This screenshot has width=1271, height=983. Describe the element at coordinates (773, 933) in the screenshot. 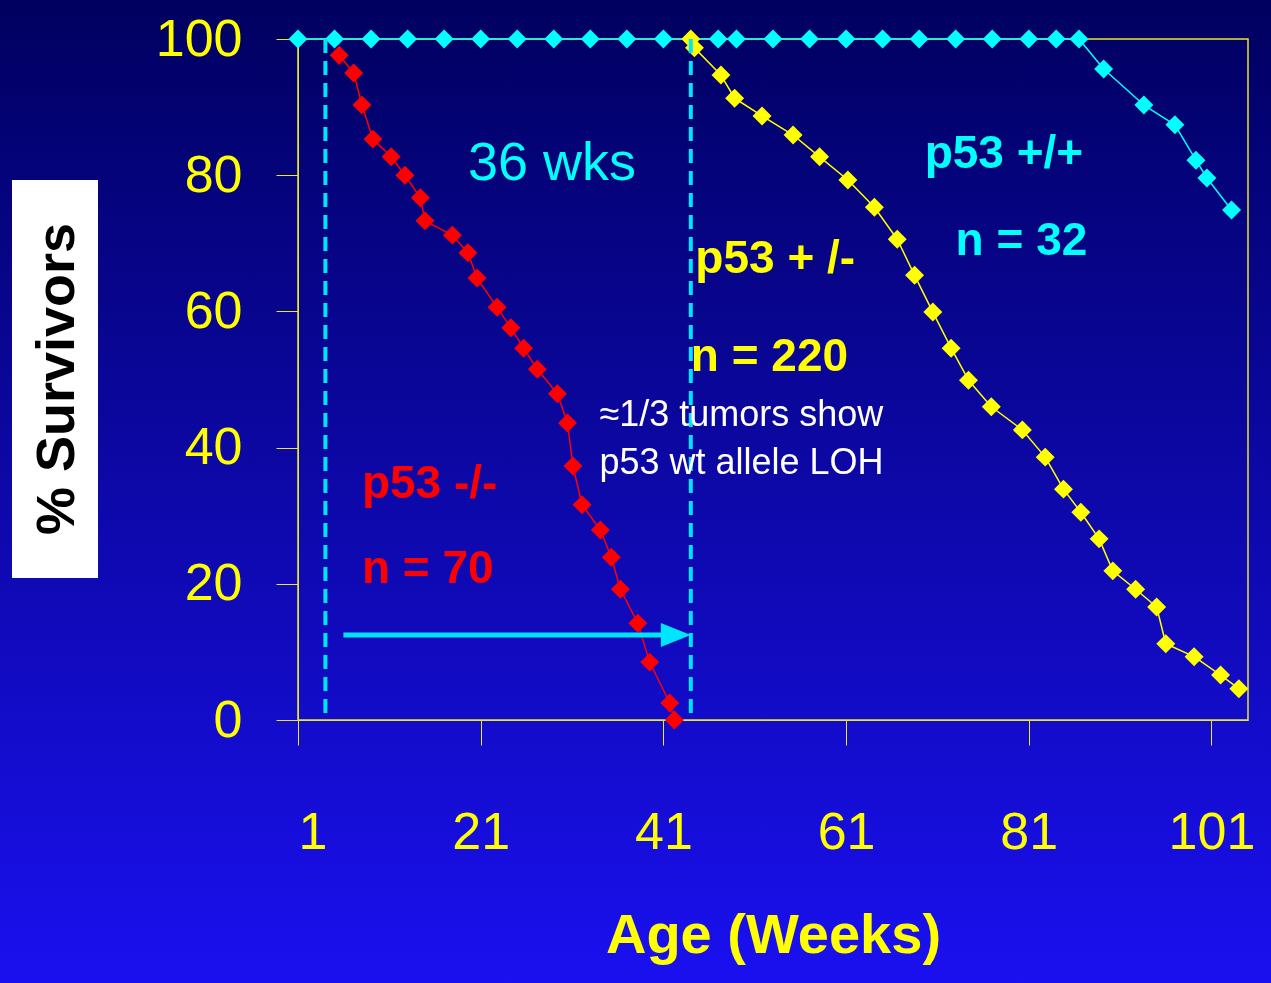

I see `x-axis-title: Age (Weeks)` at that location.